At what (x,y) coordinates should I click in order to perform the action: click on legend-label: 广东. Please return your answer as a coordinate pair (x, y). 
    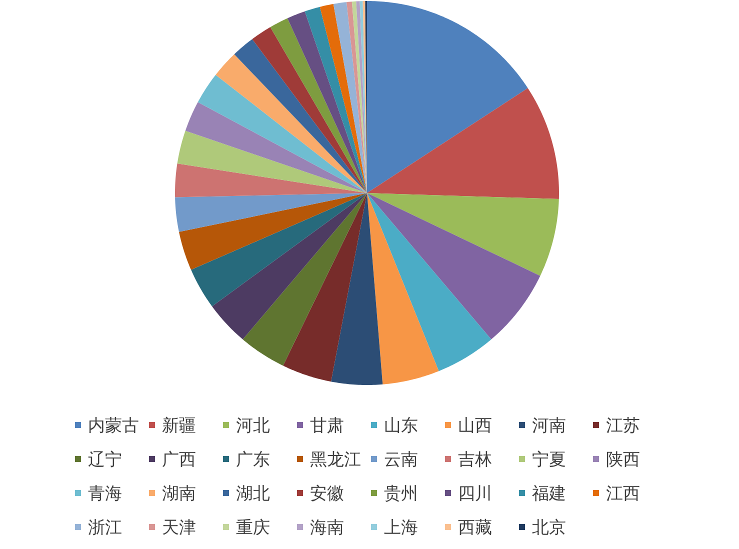
    Looking at the image, I should click on (253, 459).